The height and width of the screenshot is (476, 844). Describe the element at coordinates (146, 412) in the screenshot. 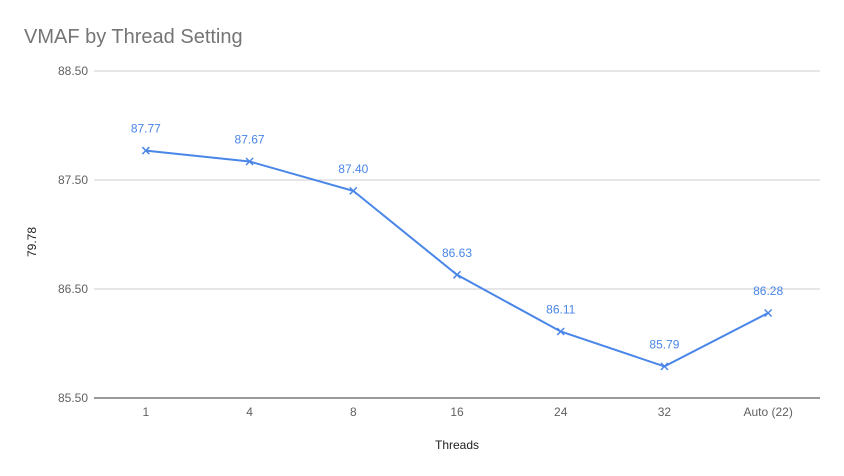

I see `x-tick-label: 1` at that location.